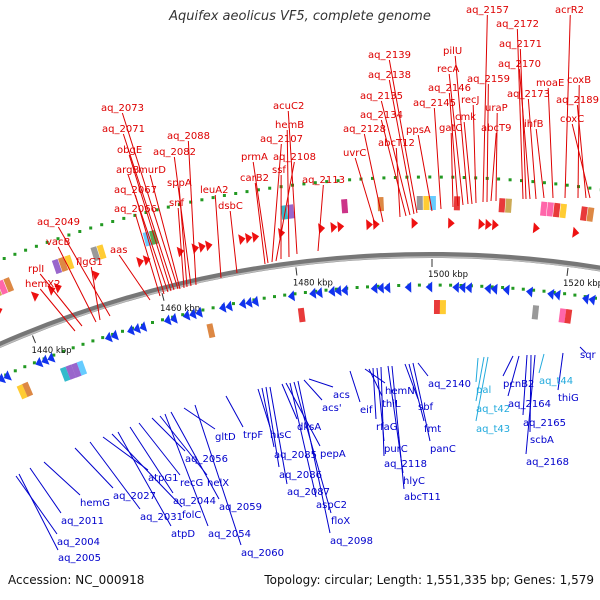  I want to click on gene-label: carB2, so click(254, 178).